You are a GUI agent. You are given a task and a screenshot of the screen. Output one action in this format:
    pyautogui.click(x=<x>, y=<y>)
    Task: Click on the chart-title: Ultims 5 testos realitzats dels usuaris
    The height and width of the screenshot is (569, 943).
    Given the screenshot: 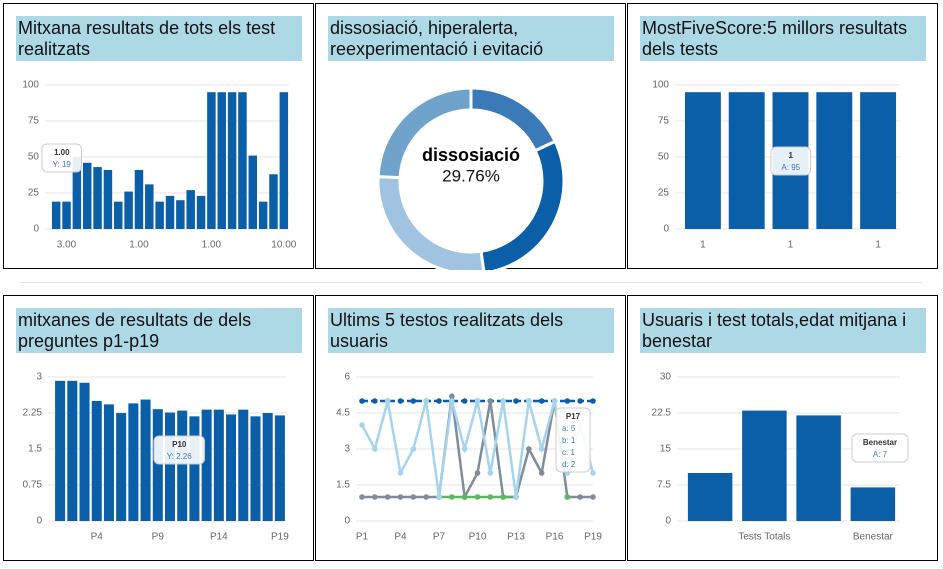 What is the action you would take?
    pyautogui.click(x=471, y=330)
    